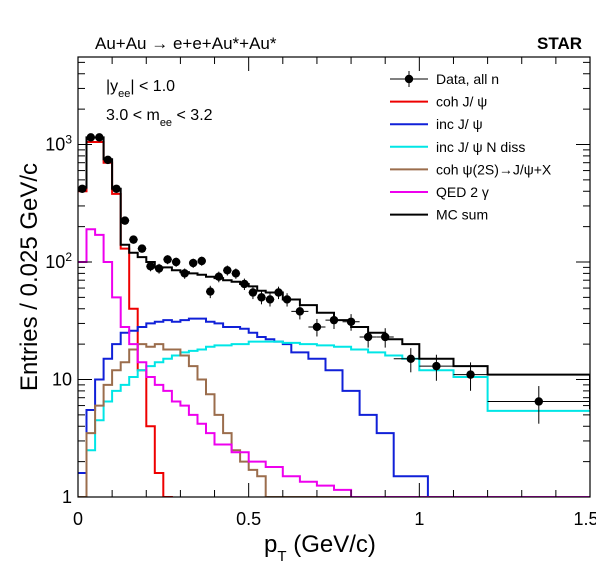  I want to click on legend-entry: inc J/ ψ N diss, so click(457, 147).